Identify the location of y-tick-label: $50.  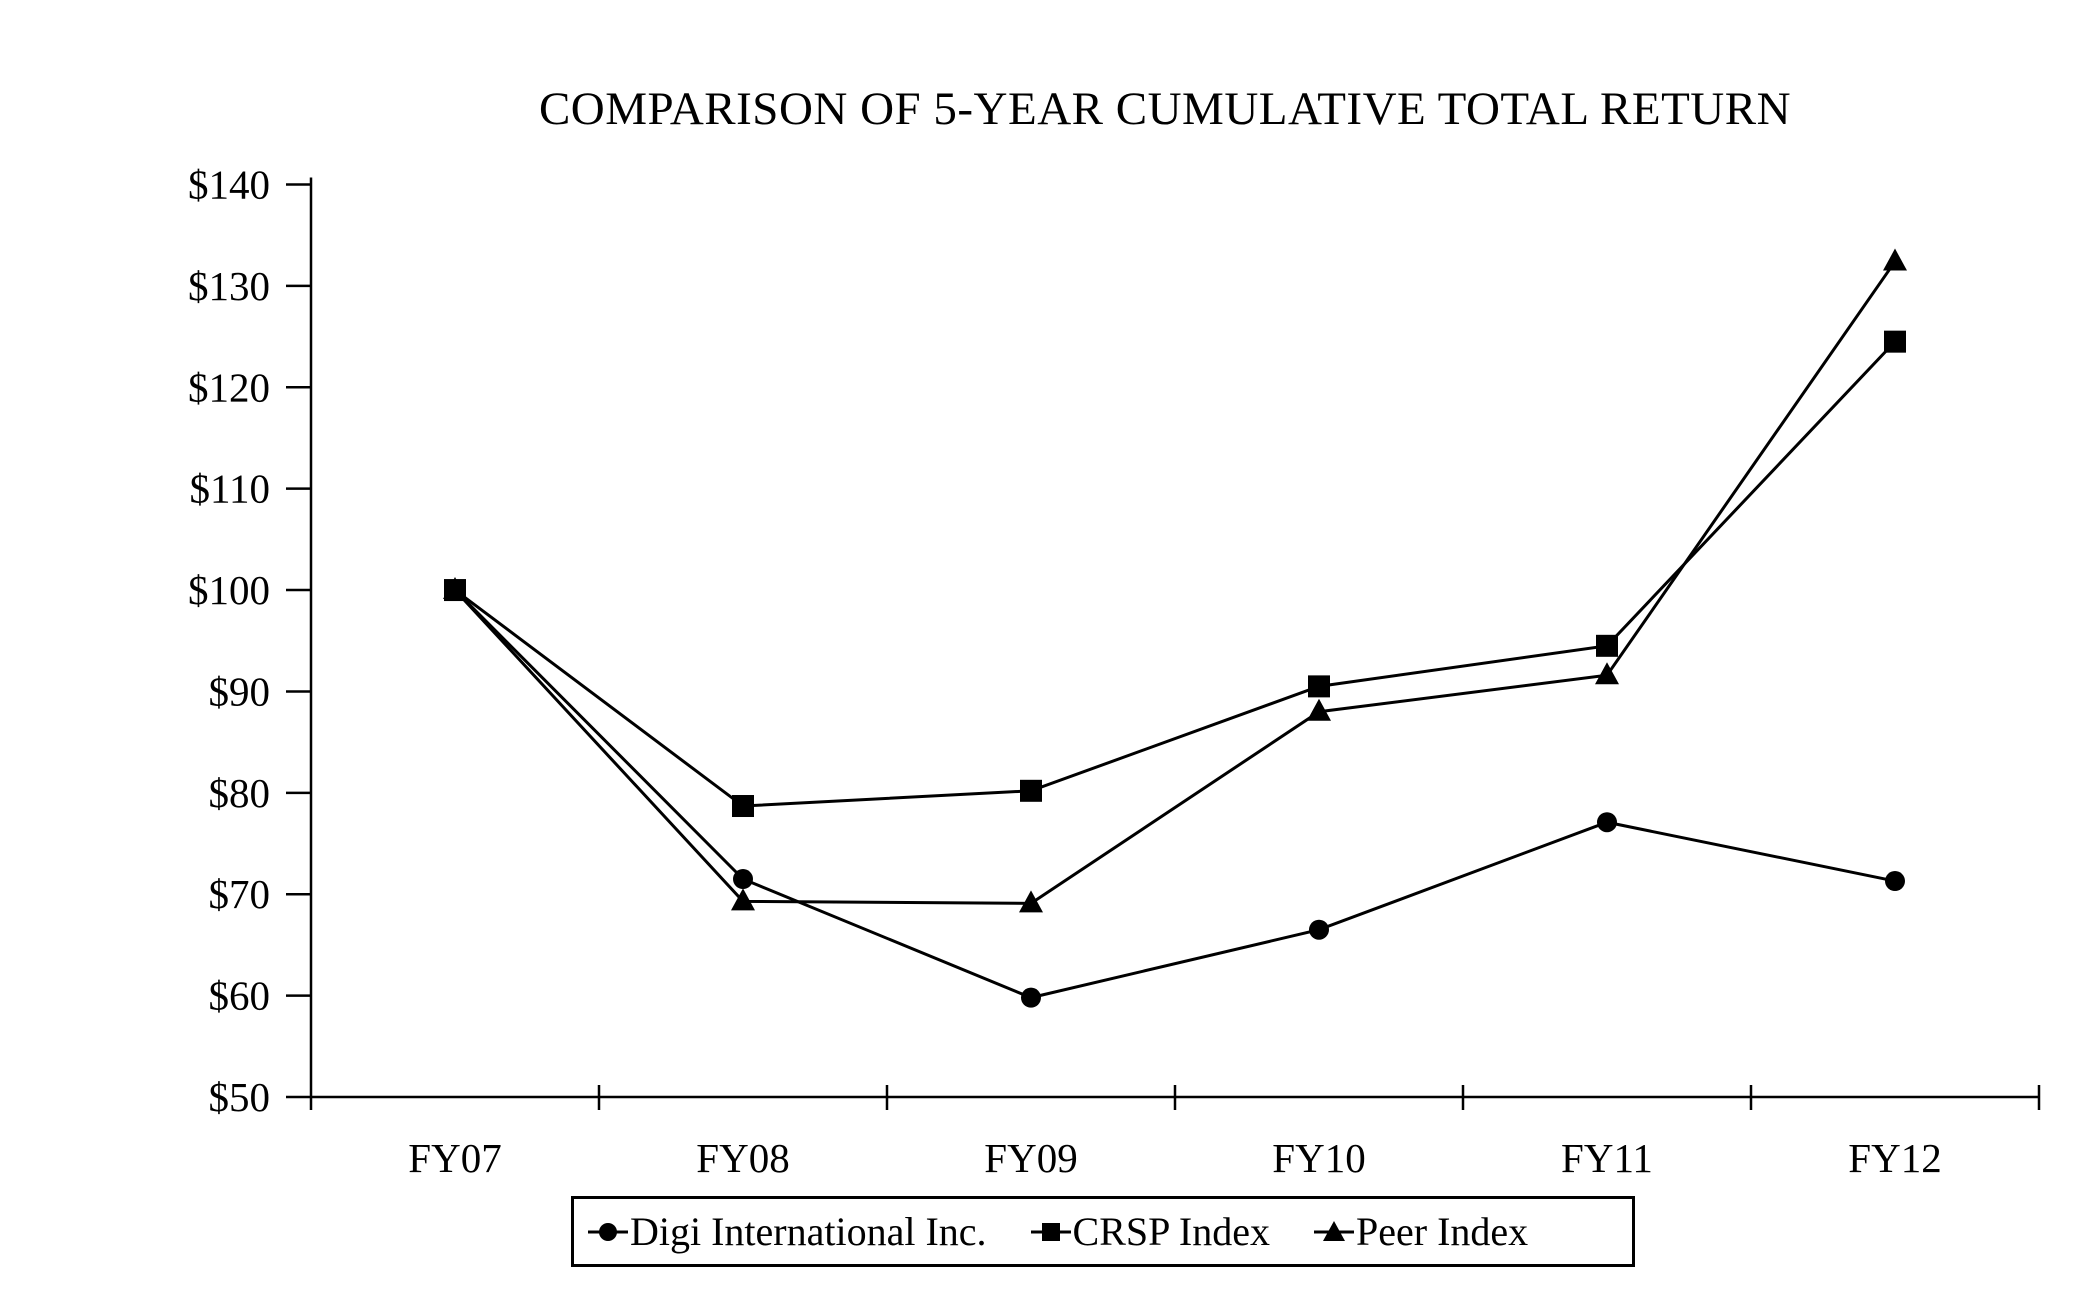
(240, 1097).